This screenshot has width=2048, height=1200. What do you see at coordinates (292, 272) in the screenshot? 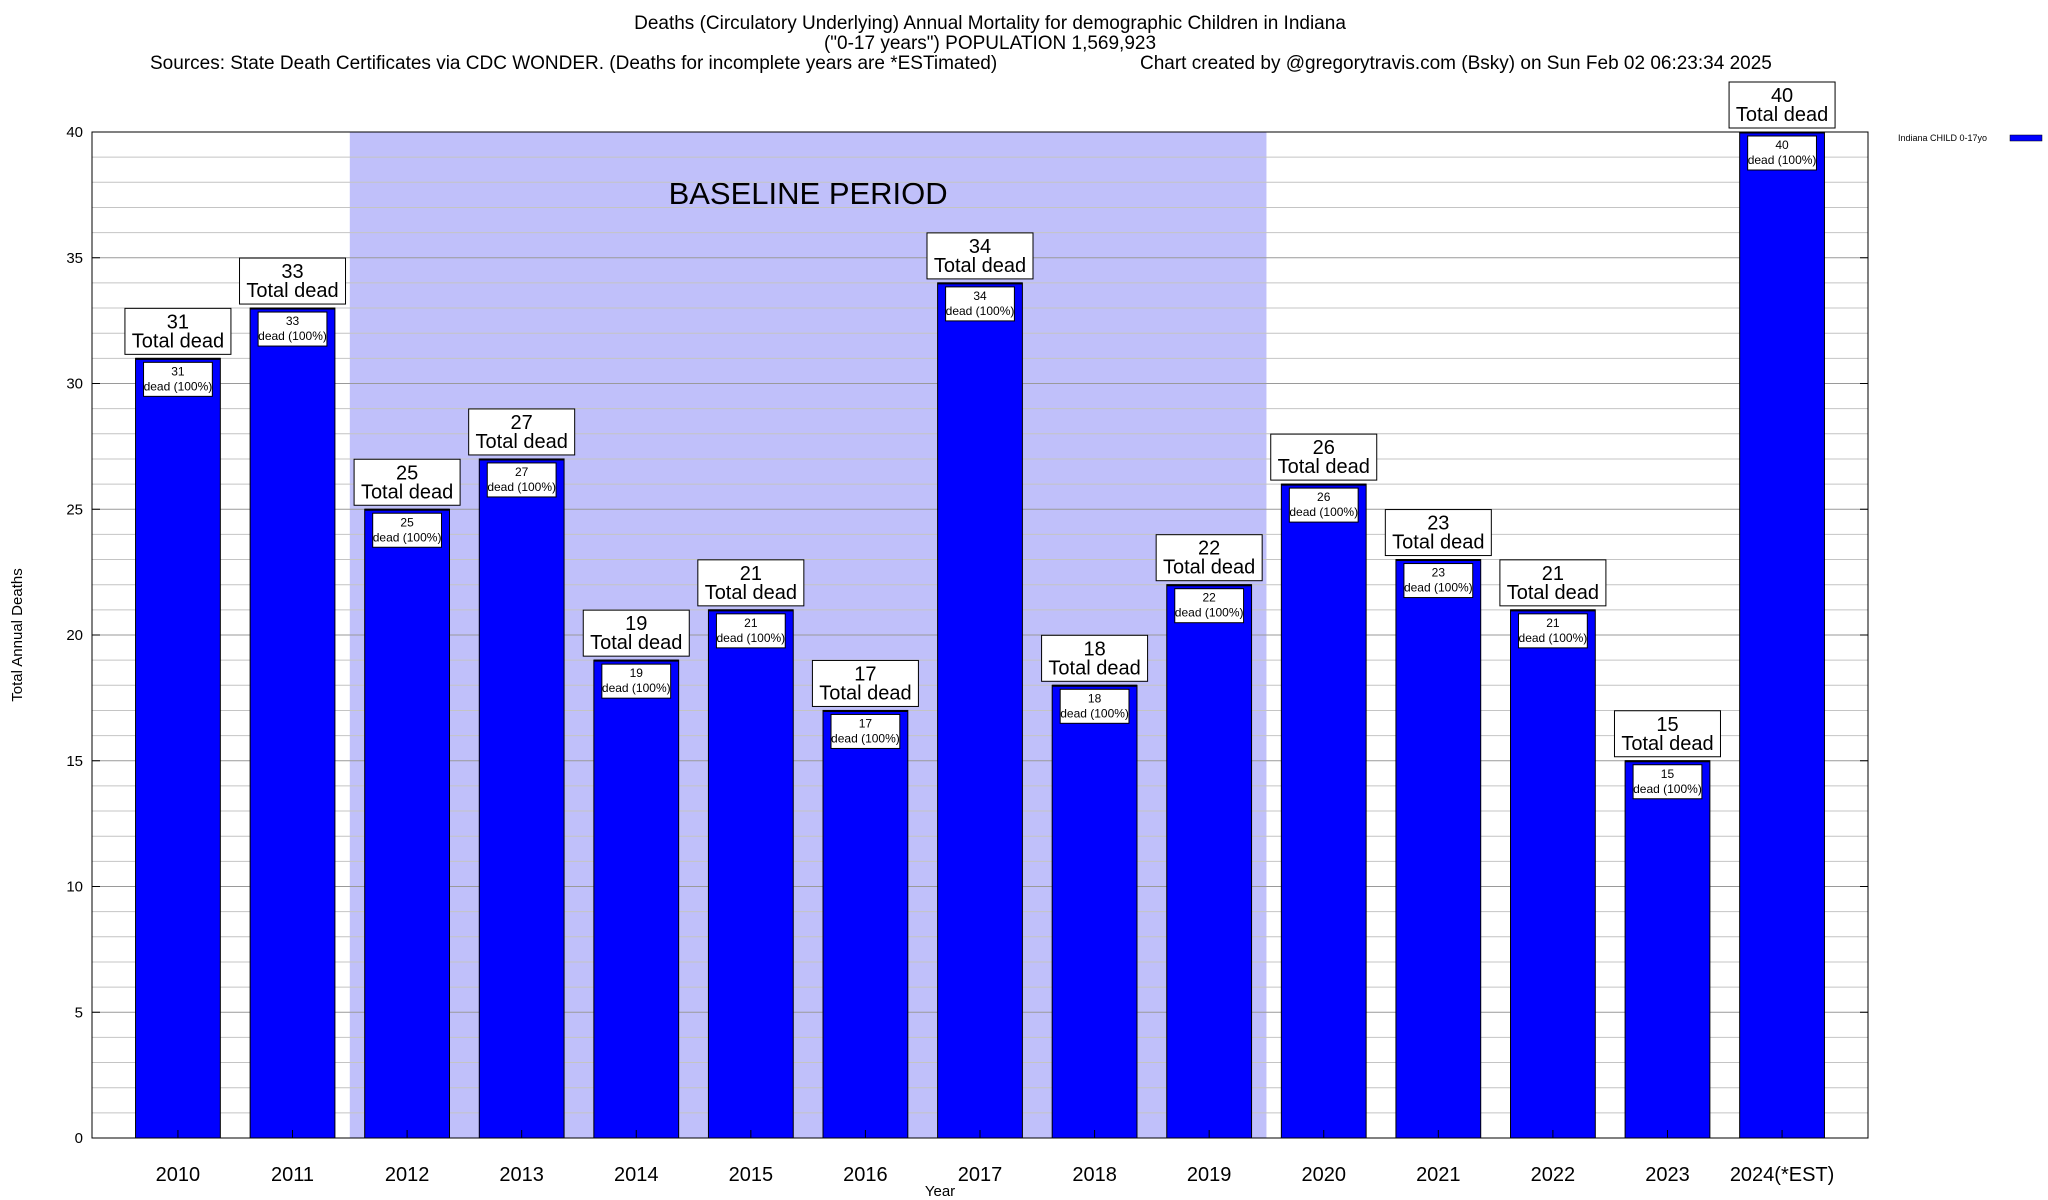
I see `total-label-value: 33` at bounding box center [292, 272].